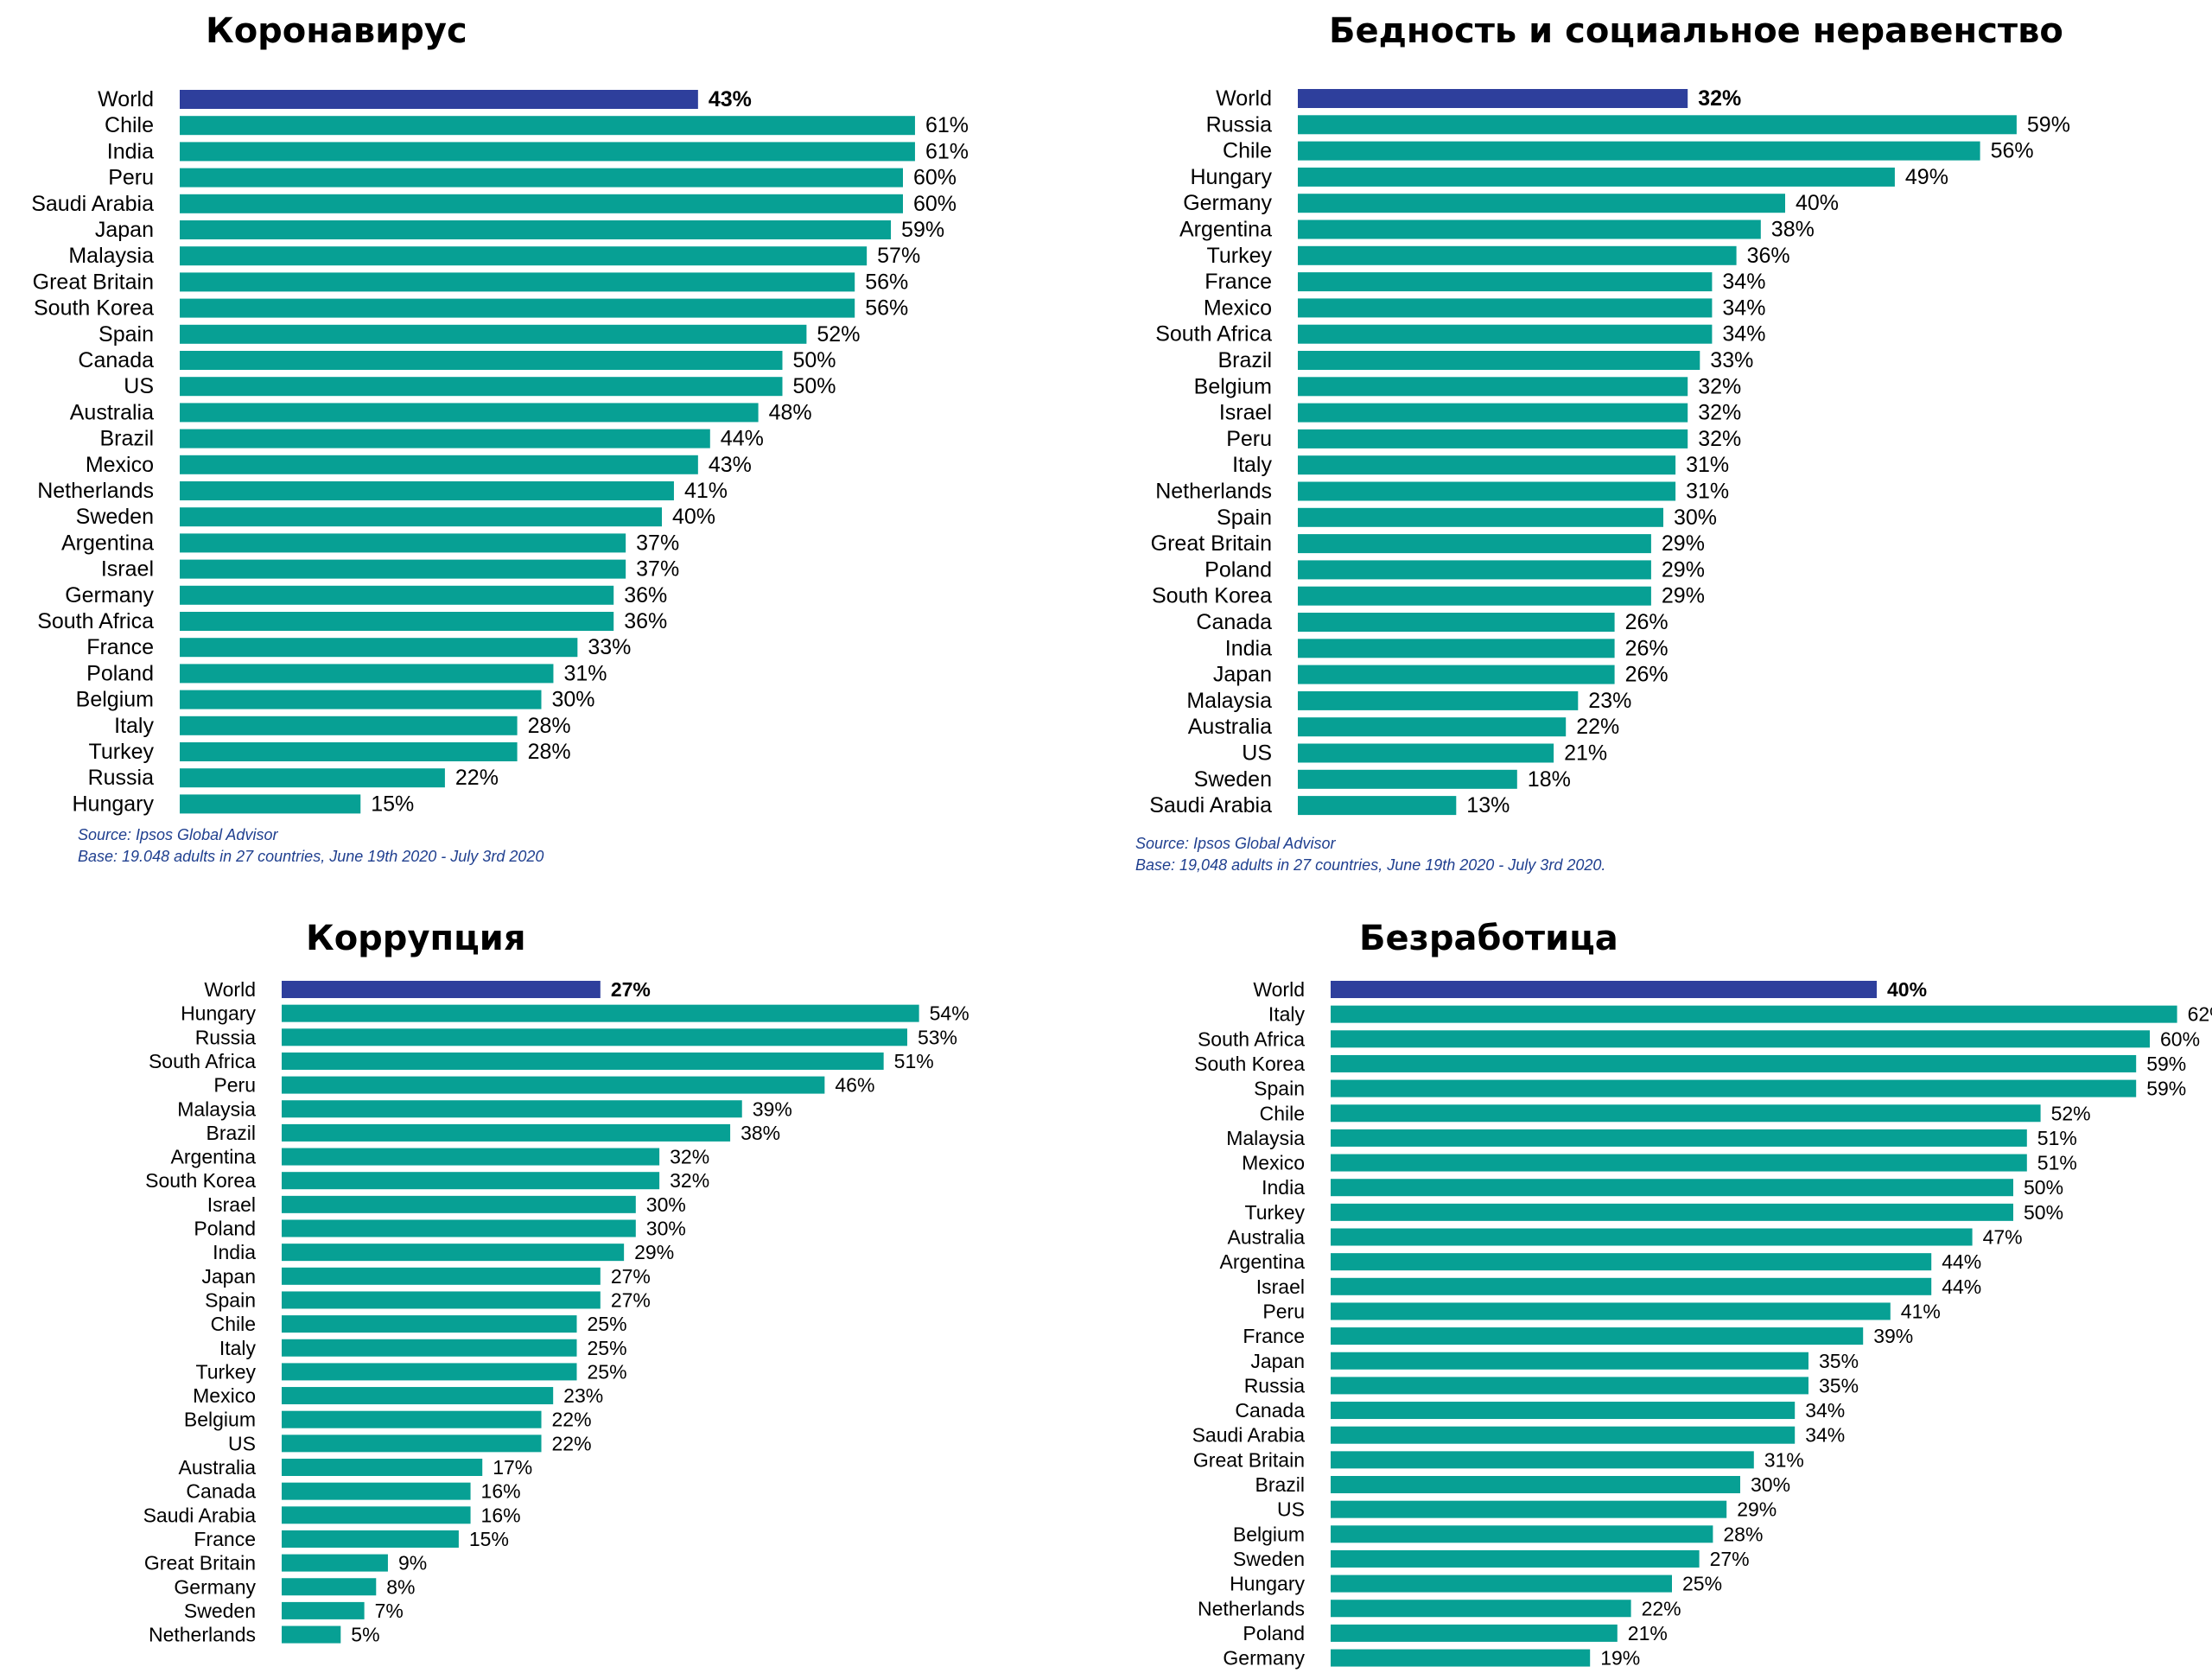 The width and height of the screenshot is (2212, 1673). I want to click on category-label: France, so click(1238, 282).